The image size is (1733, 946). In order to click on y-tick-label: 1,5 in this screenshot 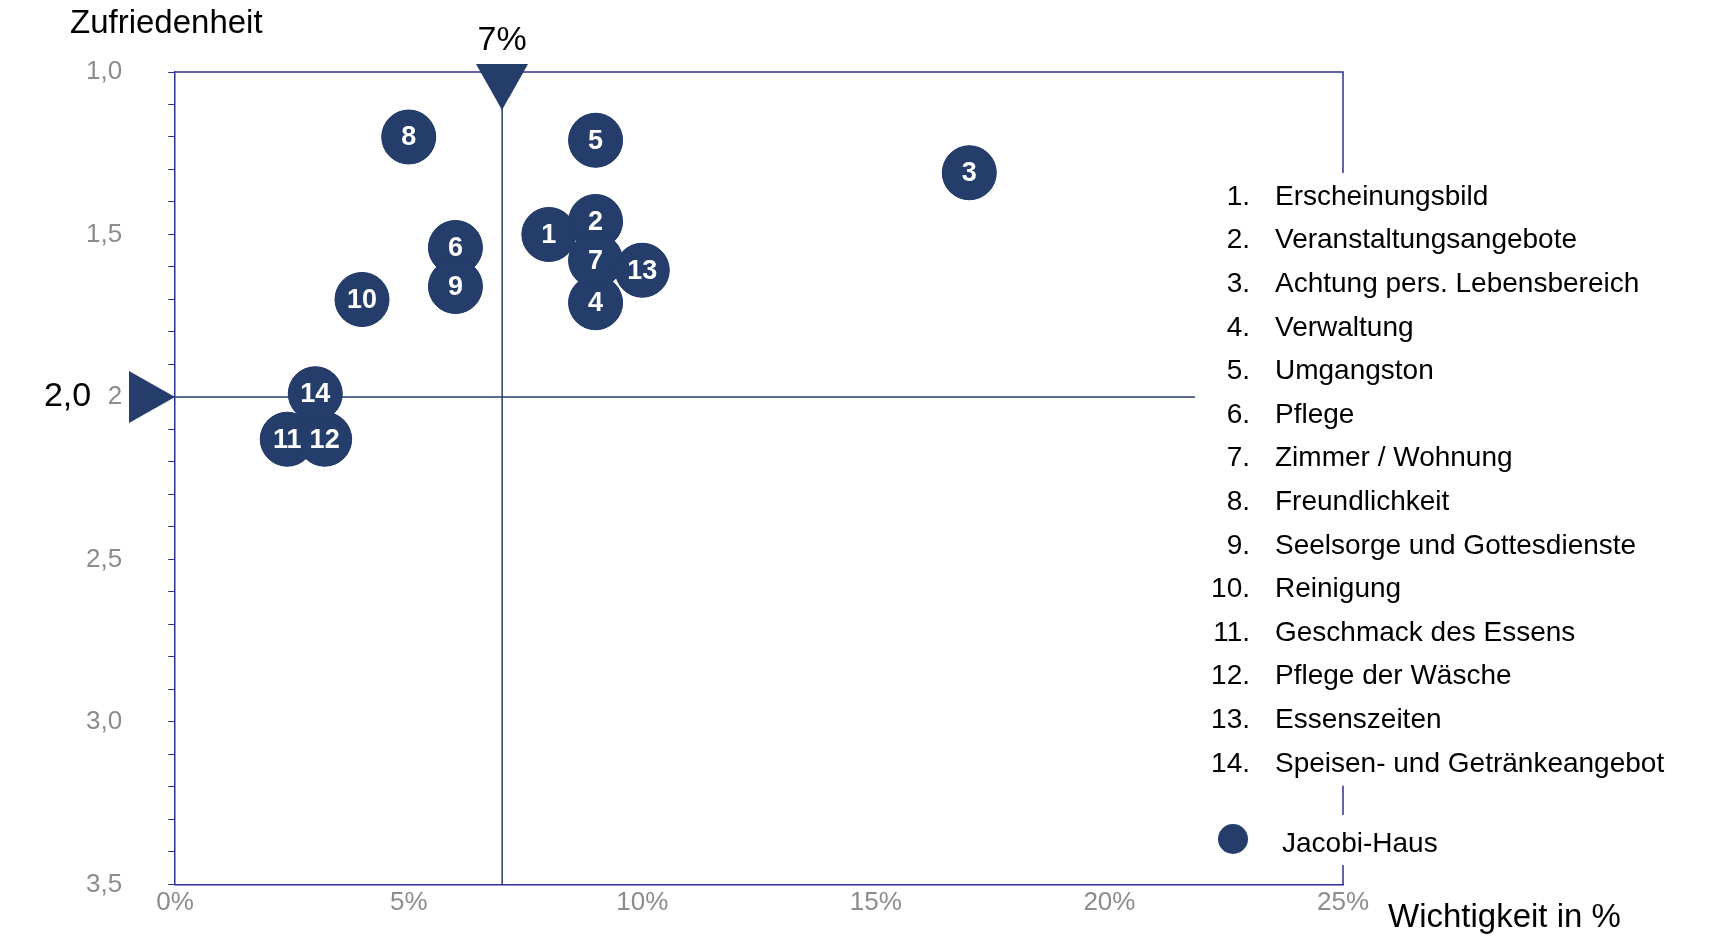, I will do `click(104, 232)`.